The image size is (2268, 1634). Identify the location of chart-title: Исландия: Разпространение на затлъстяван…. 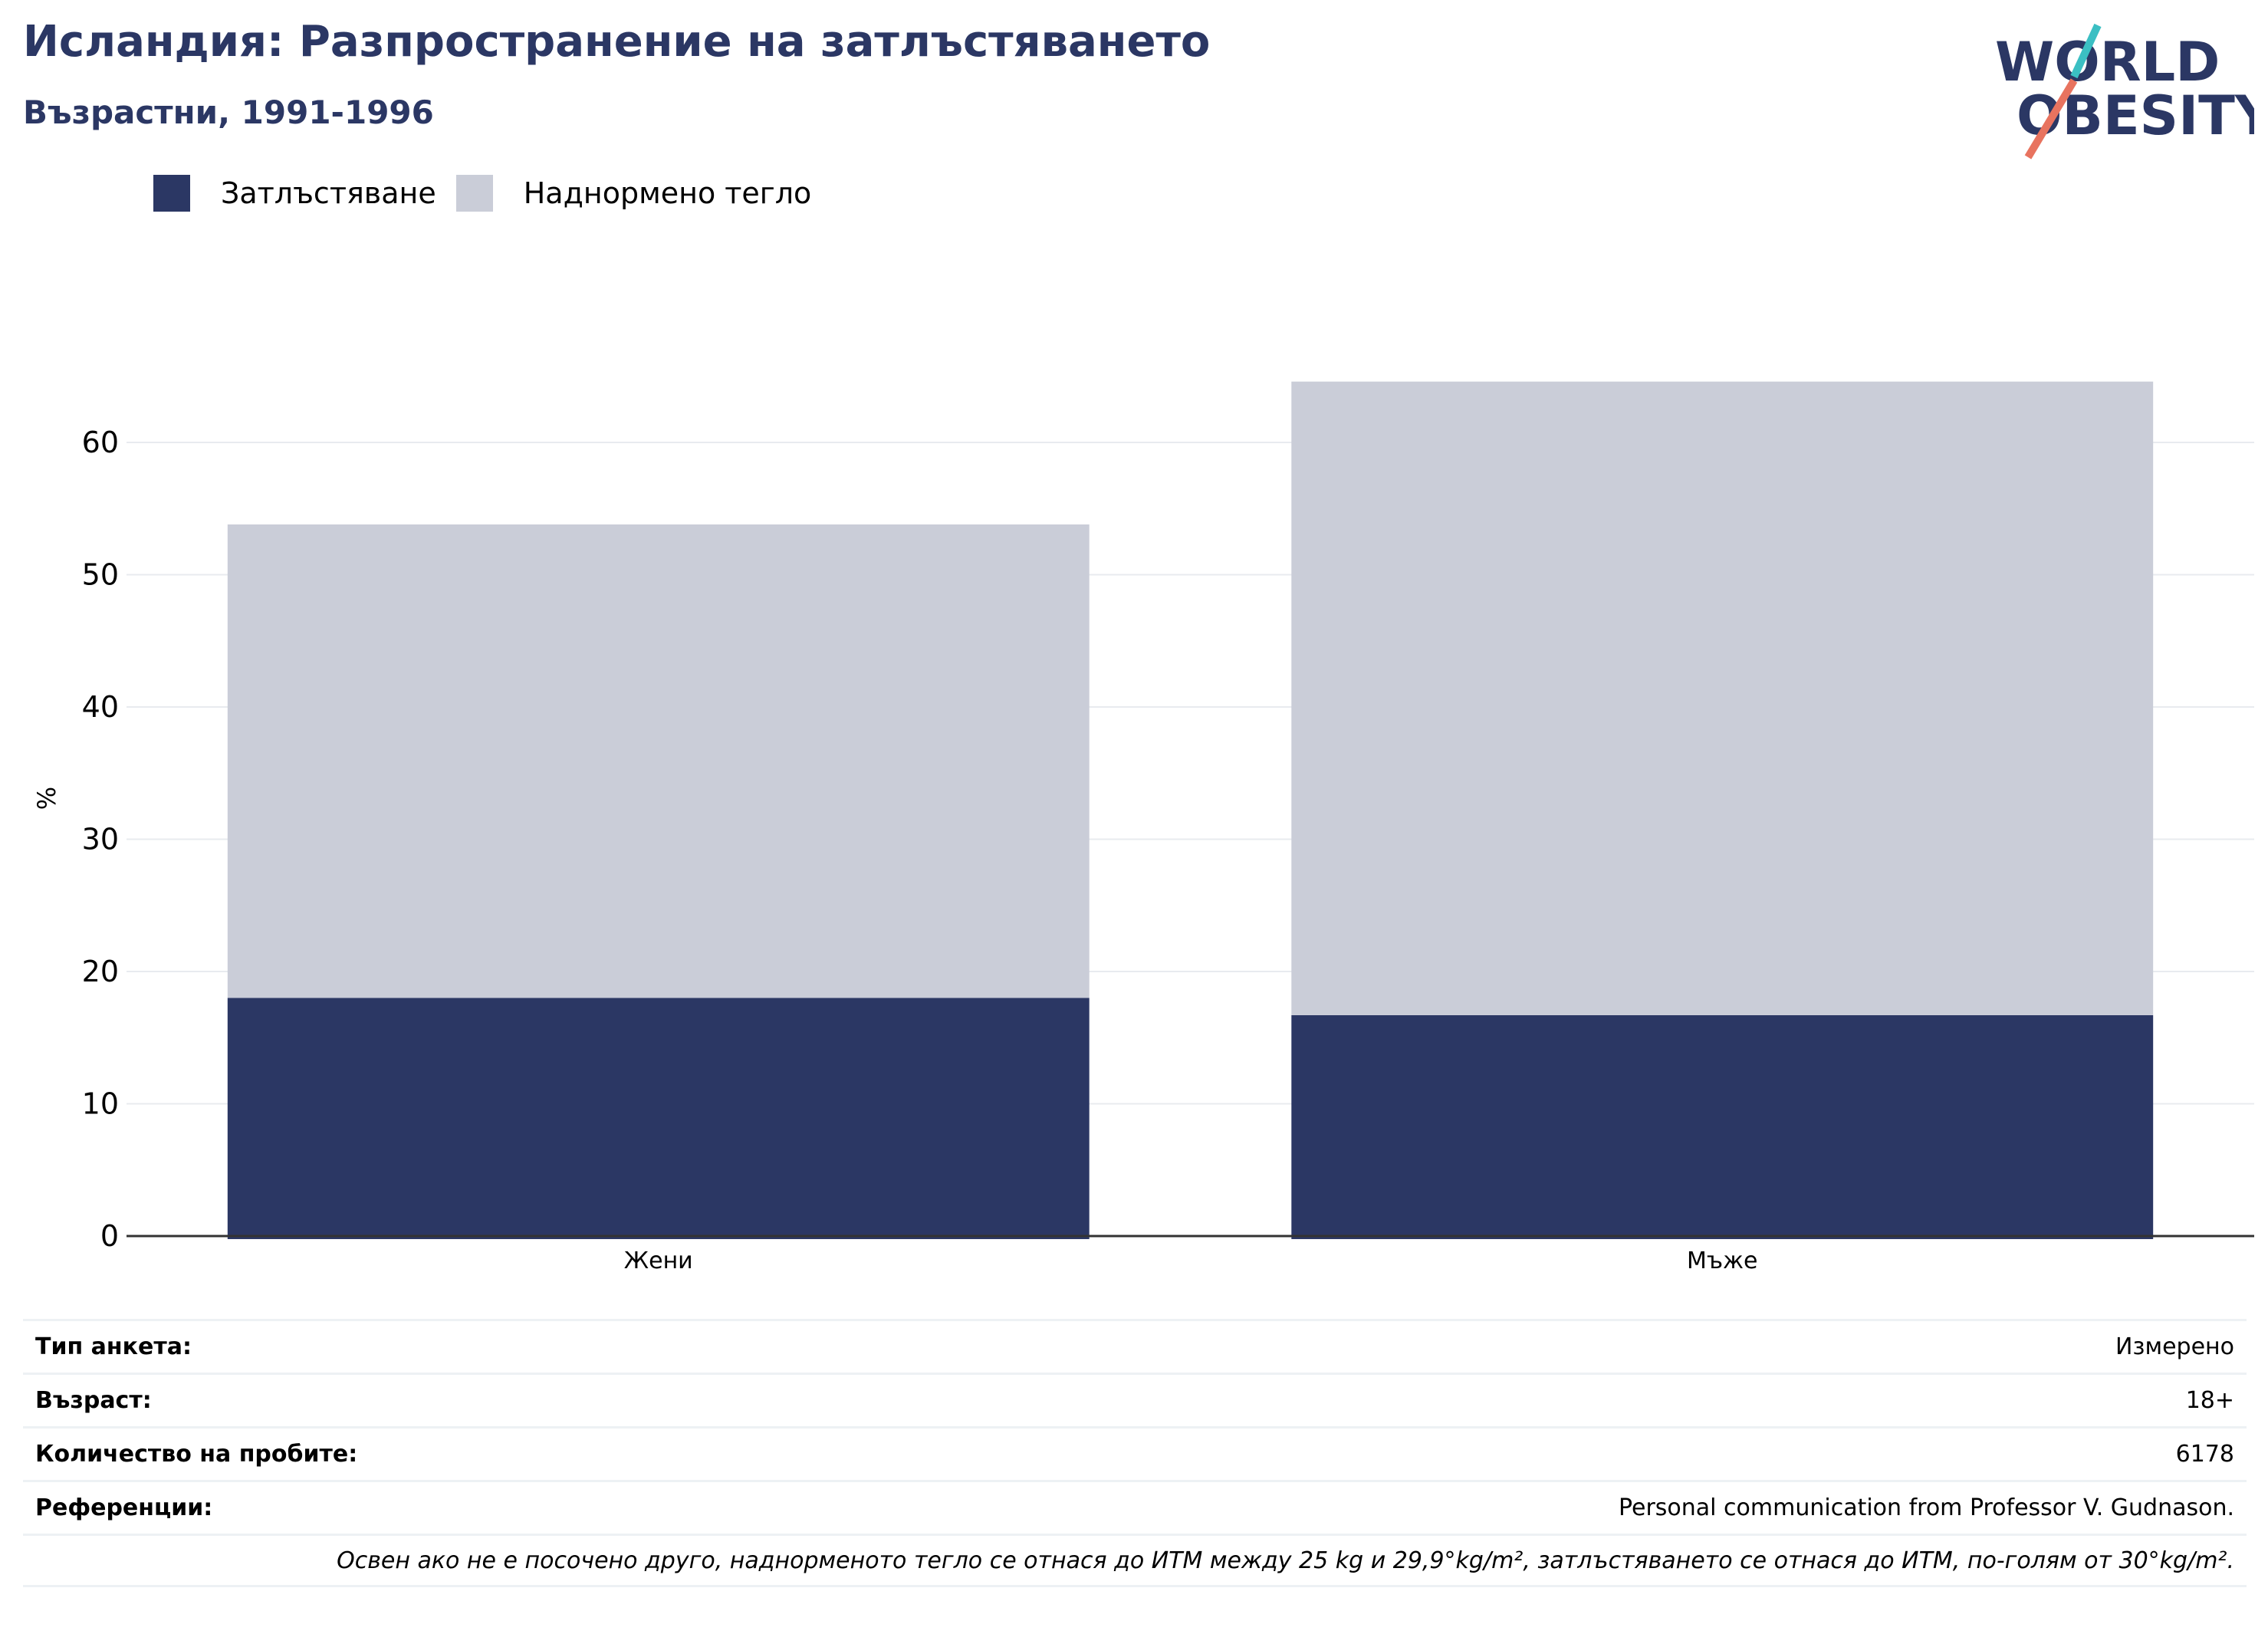
(617, 42).